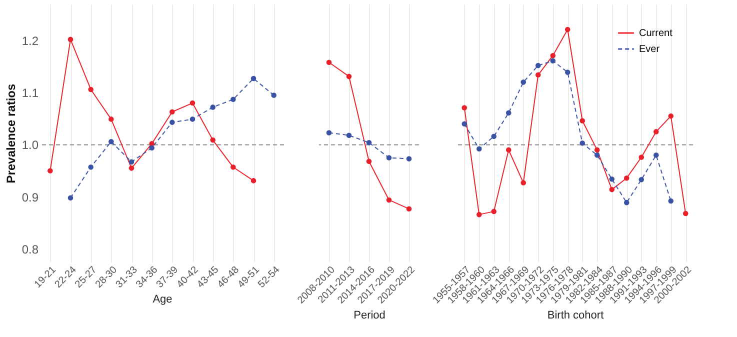 This screenshot has width=737, height=337. Describe the element at coordinates (162, 300) in the screenshot. I see `x-axis-title: Age` at that location.